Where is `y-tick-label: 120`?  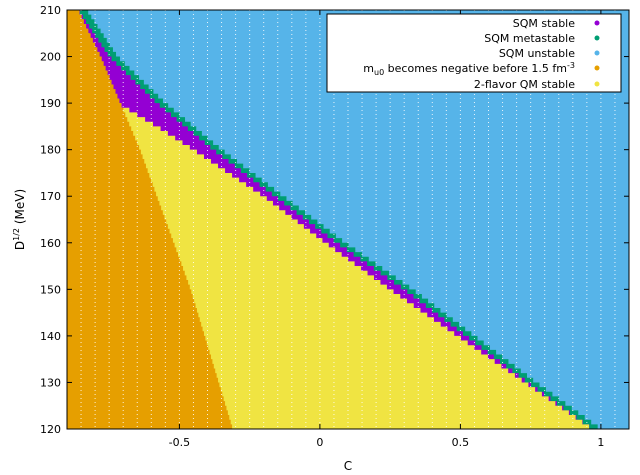 y-tick-label: 120 is located at coordinates (50, 429).